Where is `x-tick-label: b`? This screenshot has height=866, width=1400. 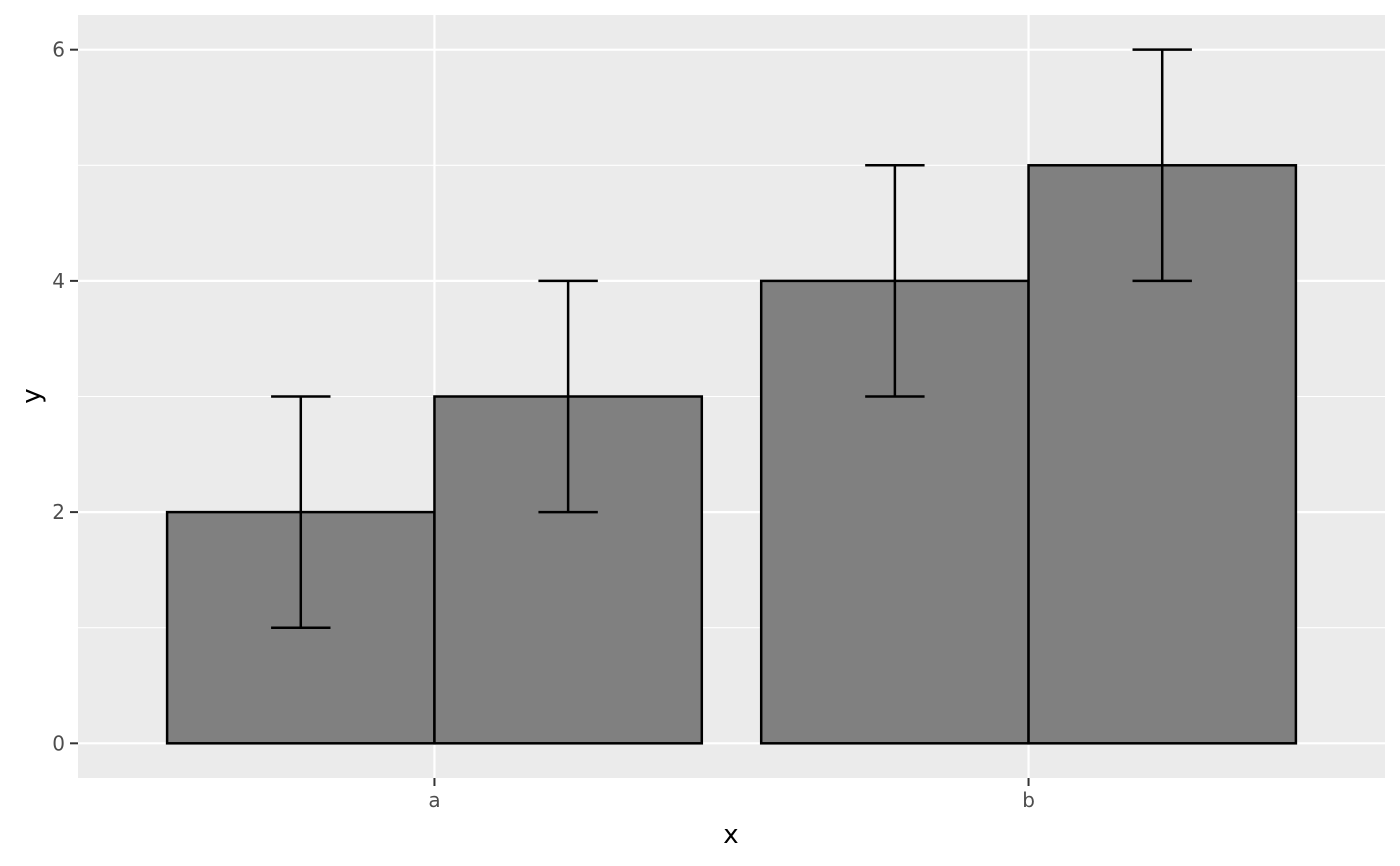 x-tick-label: b is located at coordinates (1028, 800).